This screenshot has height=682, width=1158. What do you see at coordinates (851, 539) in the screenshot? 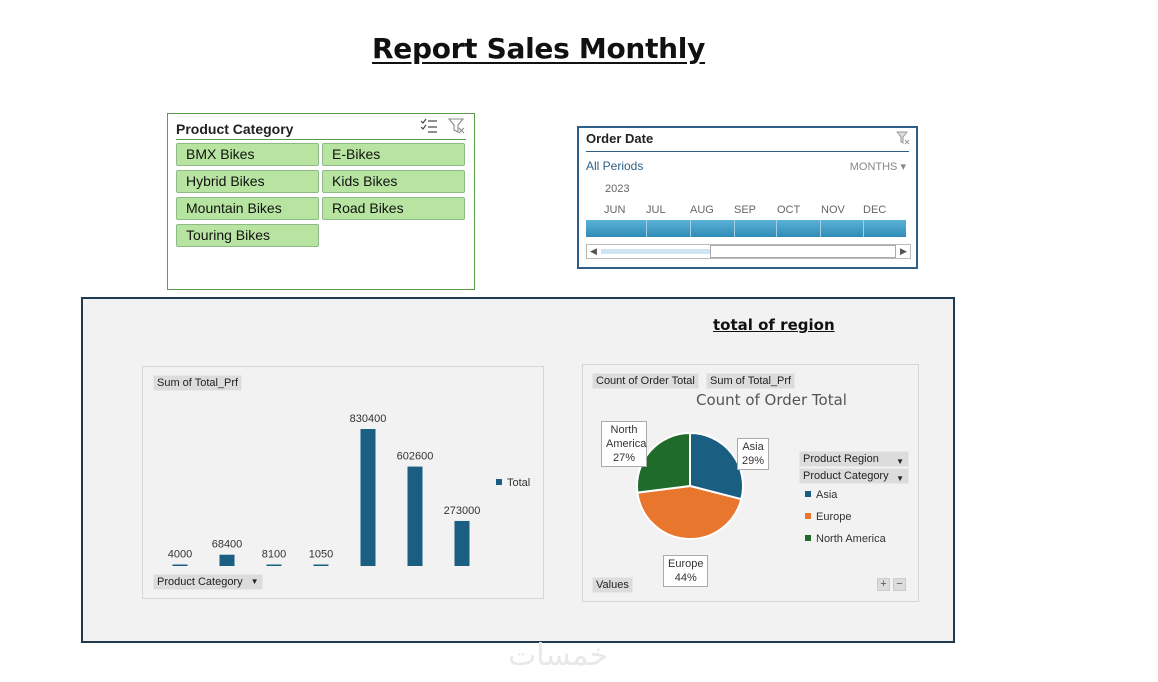
I see `legend-label: North America` at bounding box center [851, 539].